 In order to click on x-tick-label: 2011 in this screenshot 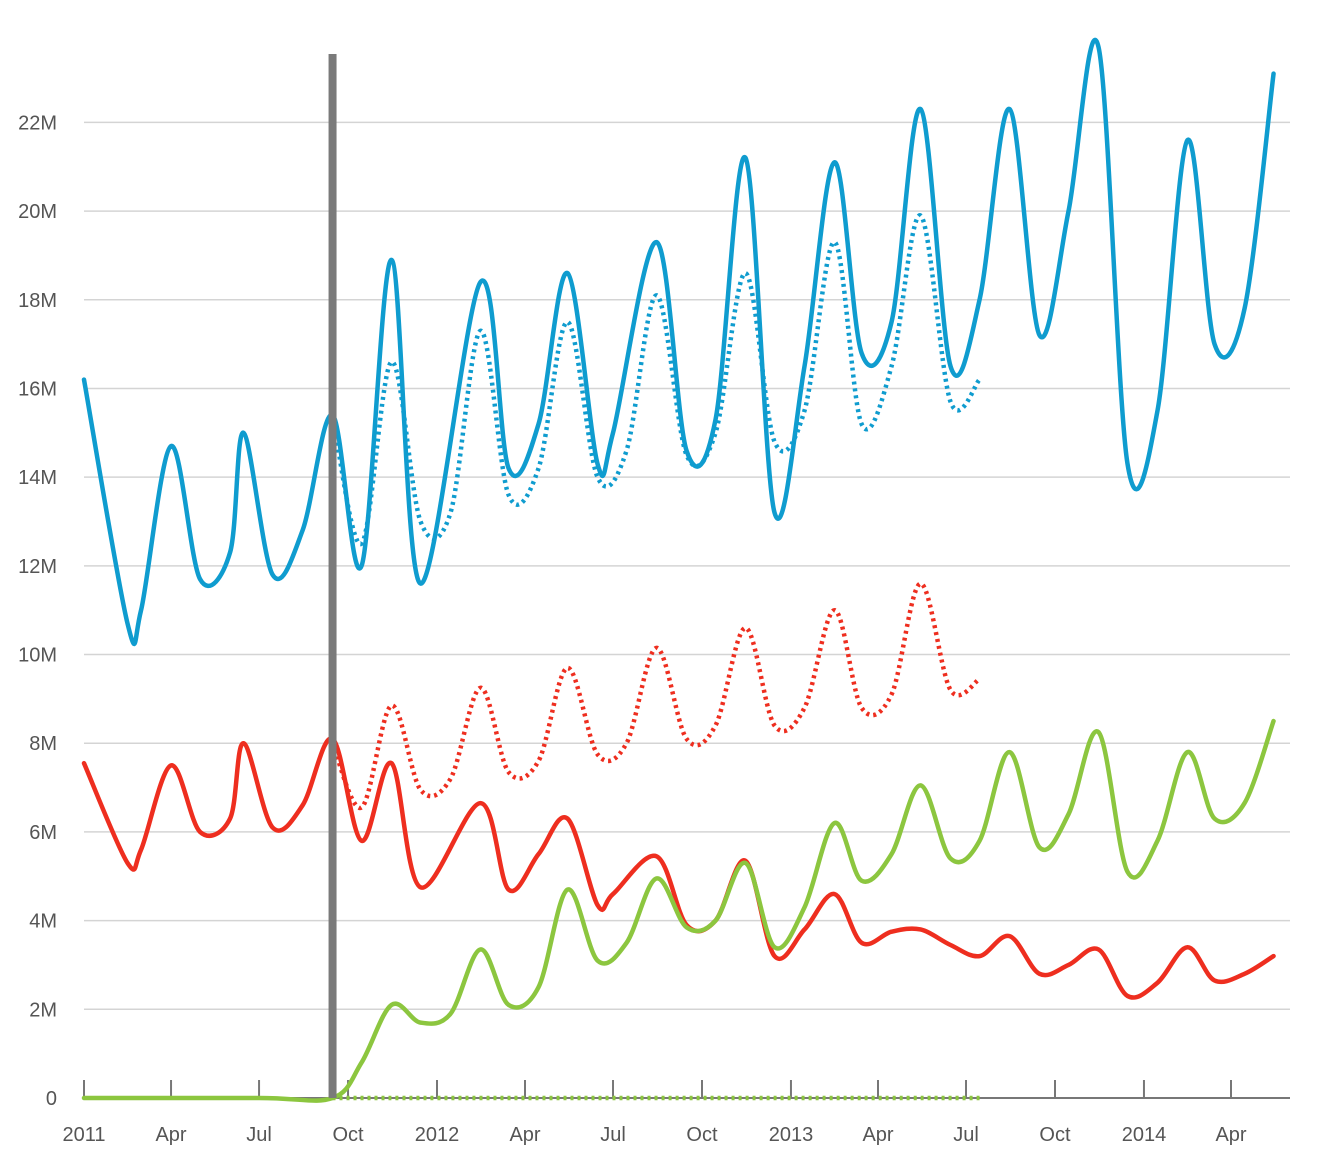, I will do `click(83, 1135)`.